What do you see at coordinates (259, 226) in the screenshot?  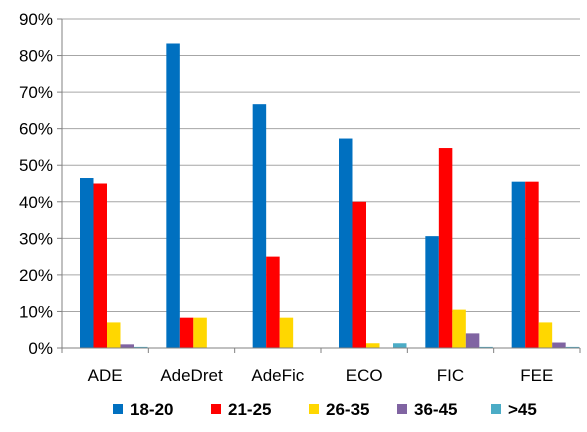 I see `bar-1820-adefic` at bounding box center [259, 226].